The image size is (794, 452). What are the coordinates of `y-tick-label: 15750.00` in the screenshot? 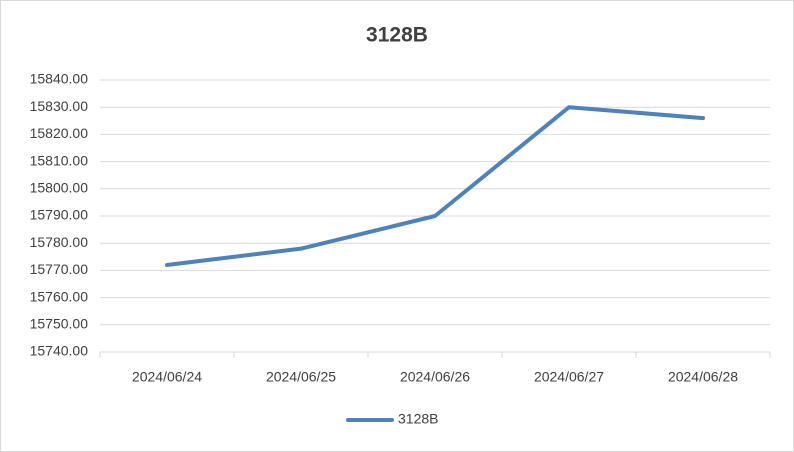 It's located at (59, 324).